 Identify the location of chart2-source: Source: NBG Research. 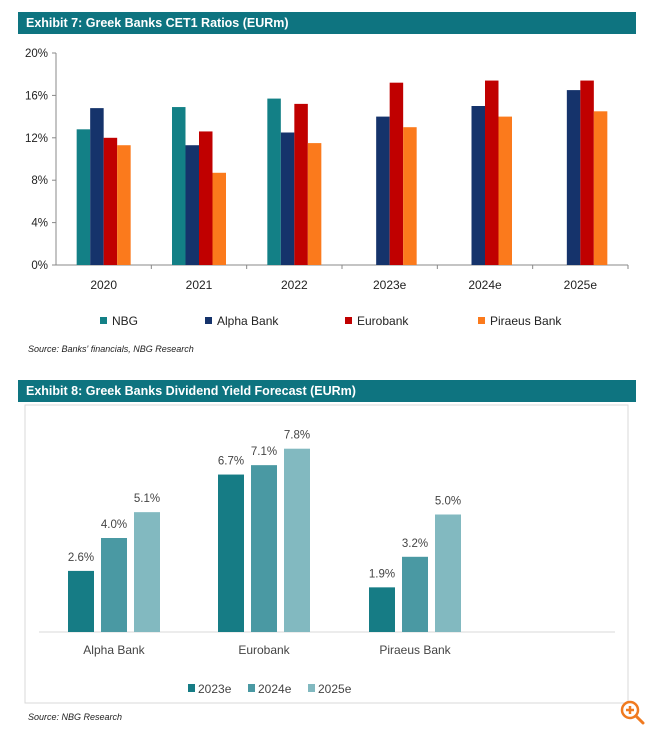
(75, 717).